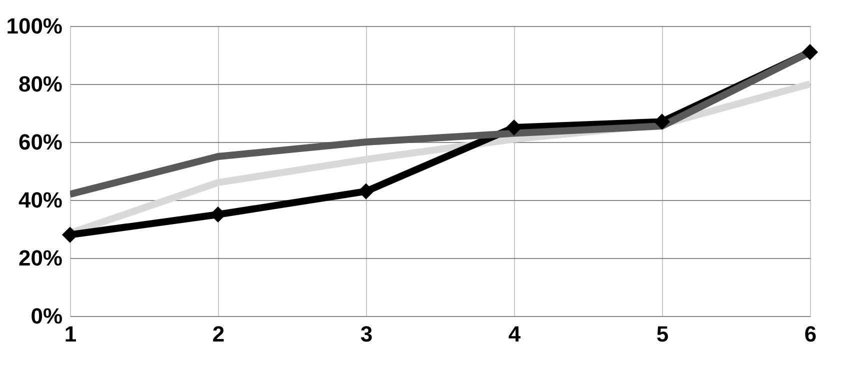  What do you see at coordinates (366, 334) in the screenshot?
I see `x-tick-label: 3` at bounding box center [366, 334].